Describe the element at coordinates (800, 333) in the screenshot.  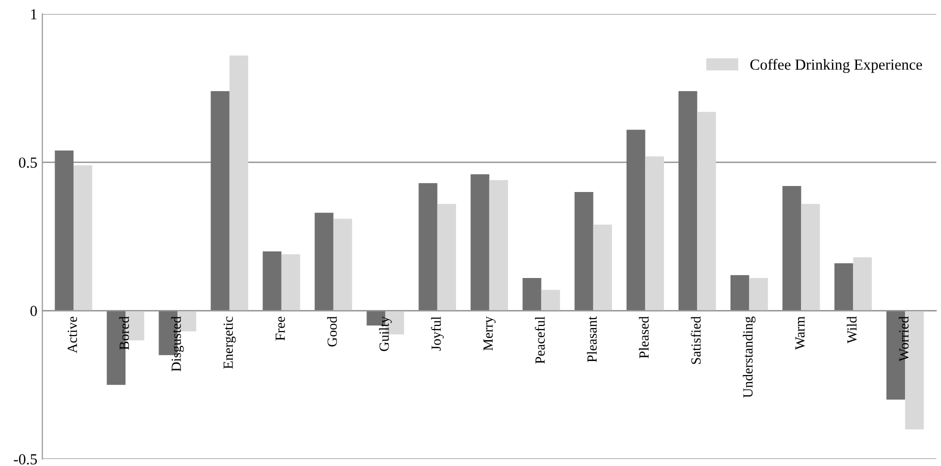
I see `x-tick-label: Warm` at that location.